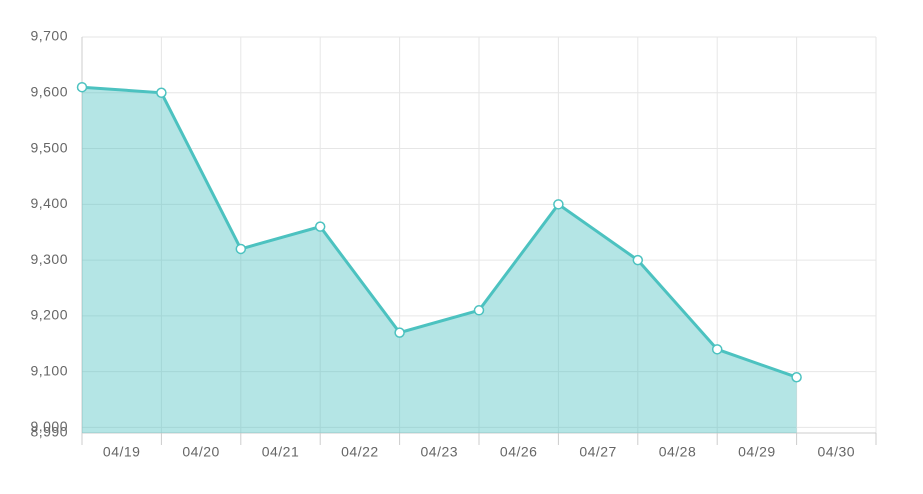 The height and width of the screenshot is (494, 923). What do you see at coordinates (757, 452) in the screenshot?
I see `x-tick-label: 04/29` at bounding box center [757, 452].